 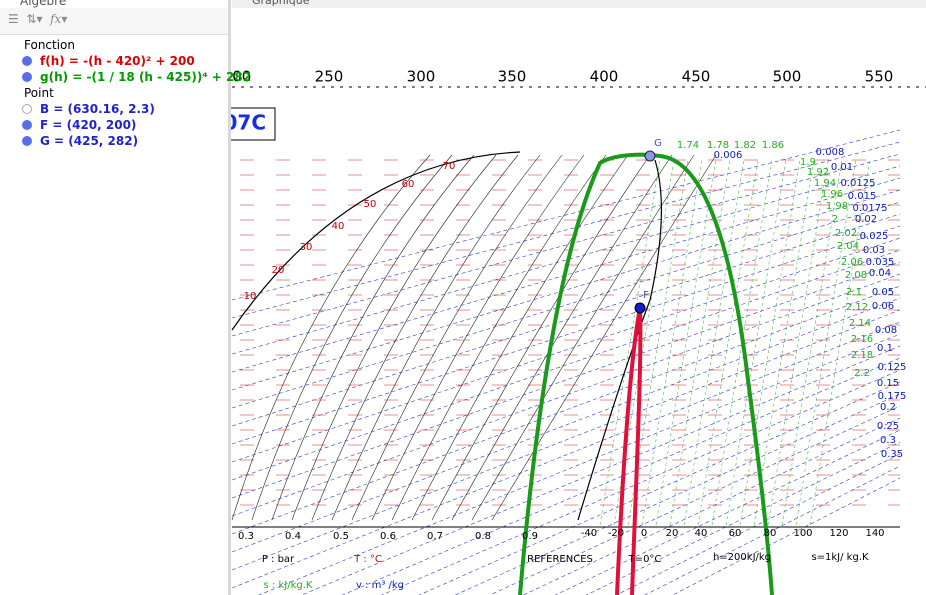 What do you see at coordinates (879, 77) in the screenshot?
I see `x-axis-label: 550` at bounding box center [879, 77].